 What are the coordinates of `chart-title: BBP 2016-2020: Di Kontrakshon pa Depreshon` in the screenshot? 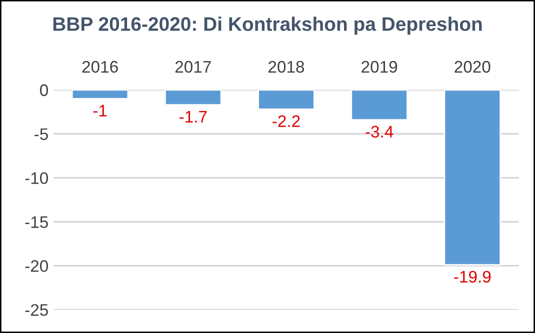 It's located at (267, 25).